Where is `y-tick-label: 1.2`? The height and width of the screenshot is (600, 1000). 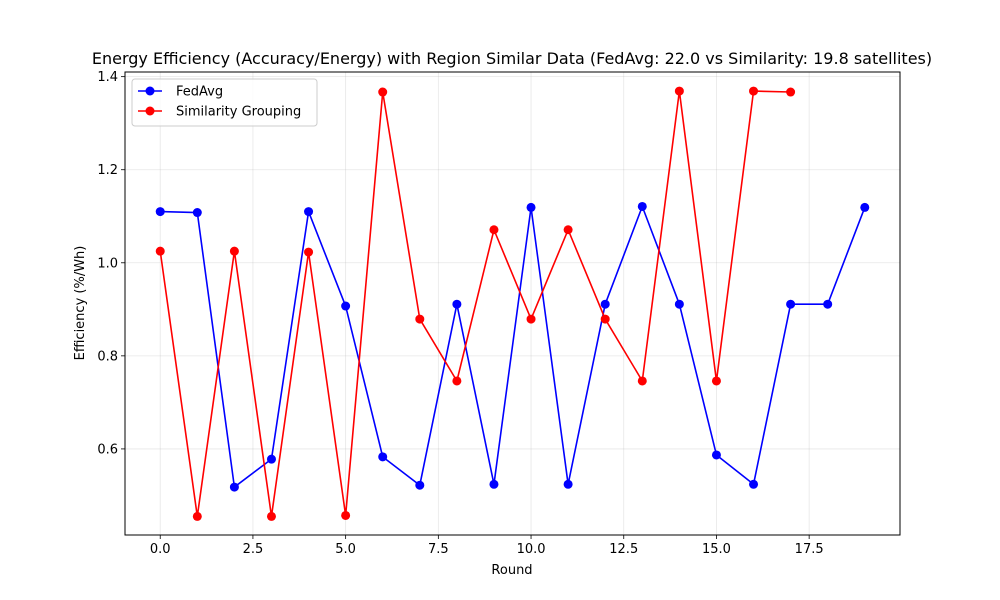 y-tick-label: 1.2 is located at coordinates (107, 170).